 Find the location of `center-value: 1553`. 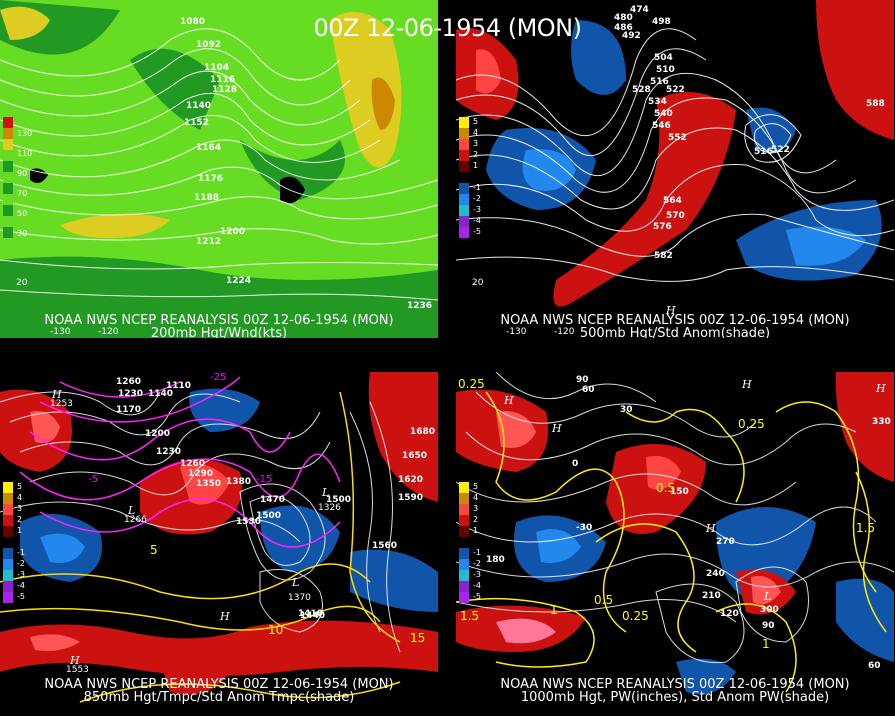

center-value: 1553 is located at coordinates (77, 670).